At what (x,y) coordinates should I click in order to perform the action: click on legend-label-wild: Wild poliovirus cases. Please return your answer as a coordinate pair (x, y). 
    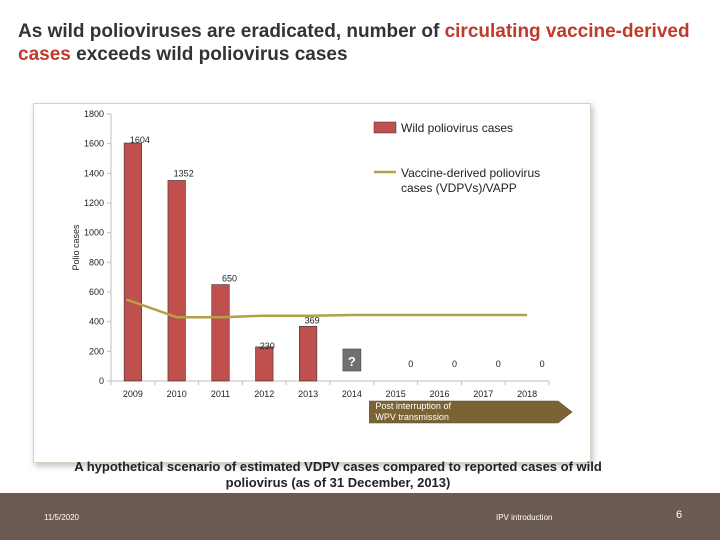
    Looking at the image, I should click on (457, 128).